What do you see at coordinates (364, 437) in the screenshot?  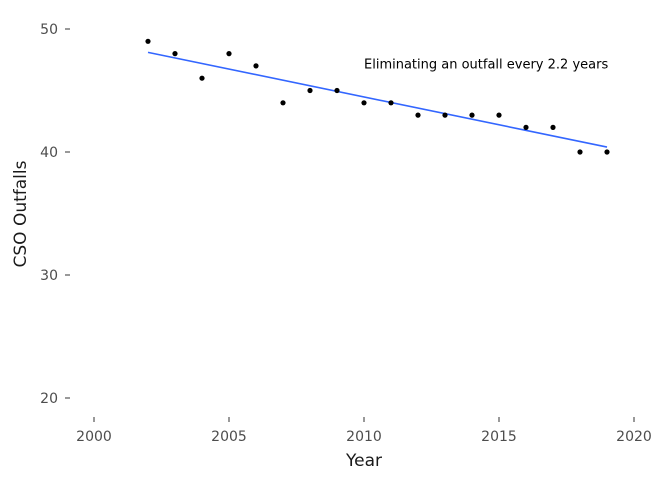 I see `x-tick-label: 2010` at bounding box center [364, 437].